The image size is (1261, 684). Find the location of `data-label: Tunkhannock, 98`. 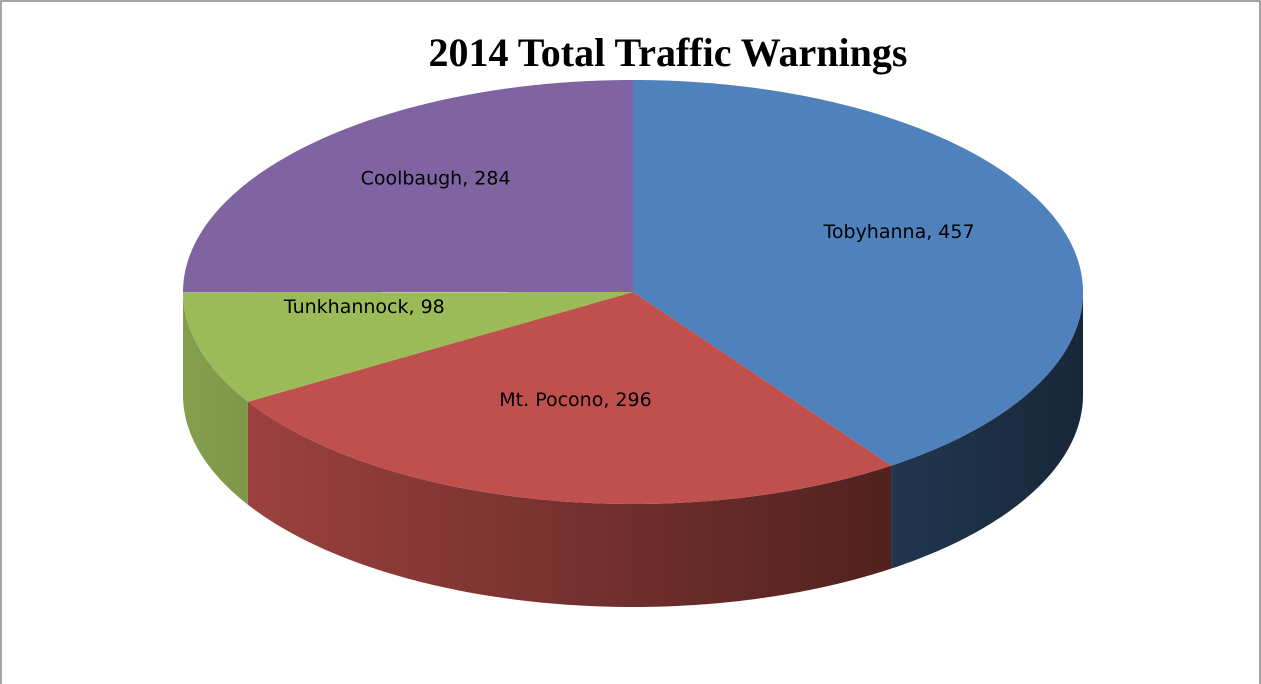

data-label: Tunkhannock, 98 is located at coordinates (364, 307).